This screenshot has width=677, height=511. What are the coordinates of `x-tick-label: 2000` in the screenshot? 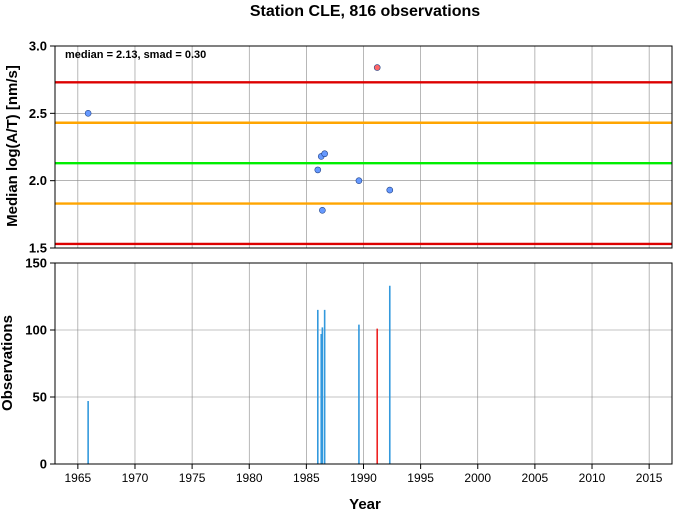 It's located at (477, 478).